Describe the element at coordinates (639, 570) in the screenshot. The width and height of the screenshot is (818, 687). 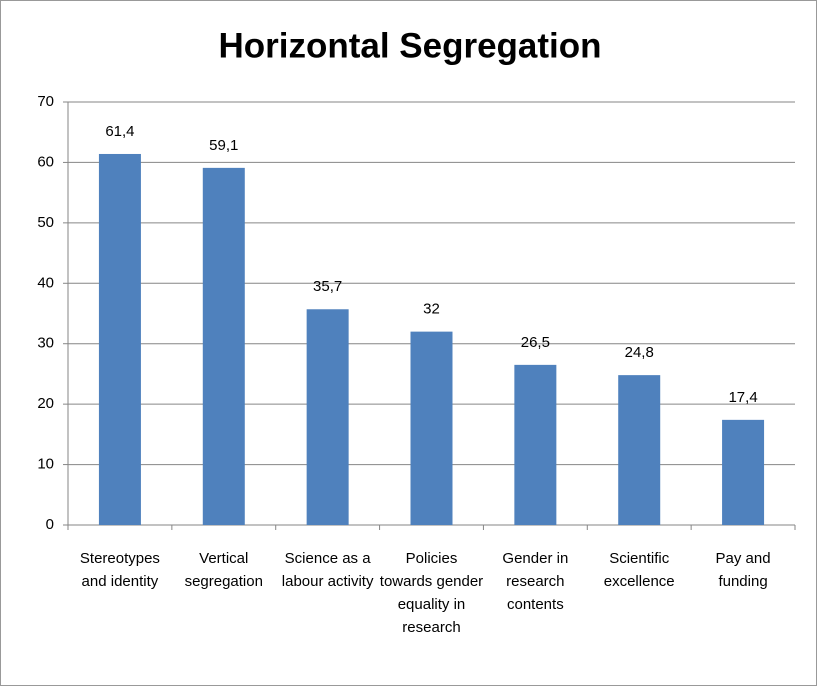
I see `x-tick-label: Scientific excellence` at that location.